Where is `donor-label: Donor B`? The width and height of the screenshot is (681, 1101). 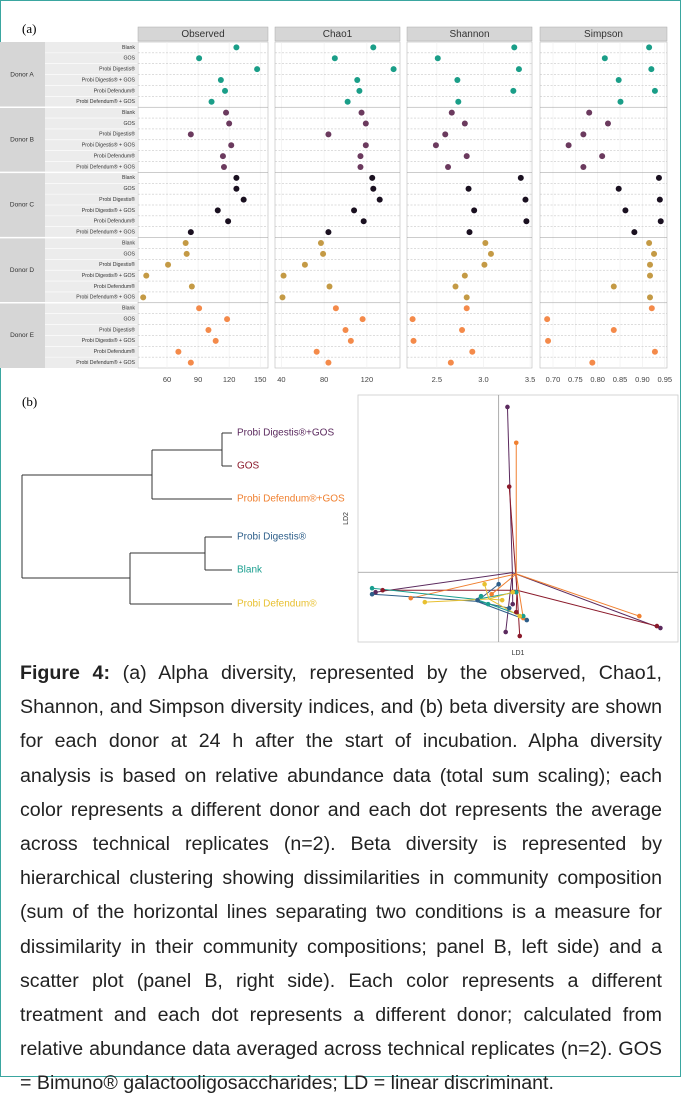
donor-label: Donor B is located at coordinates (22, 140).